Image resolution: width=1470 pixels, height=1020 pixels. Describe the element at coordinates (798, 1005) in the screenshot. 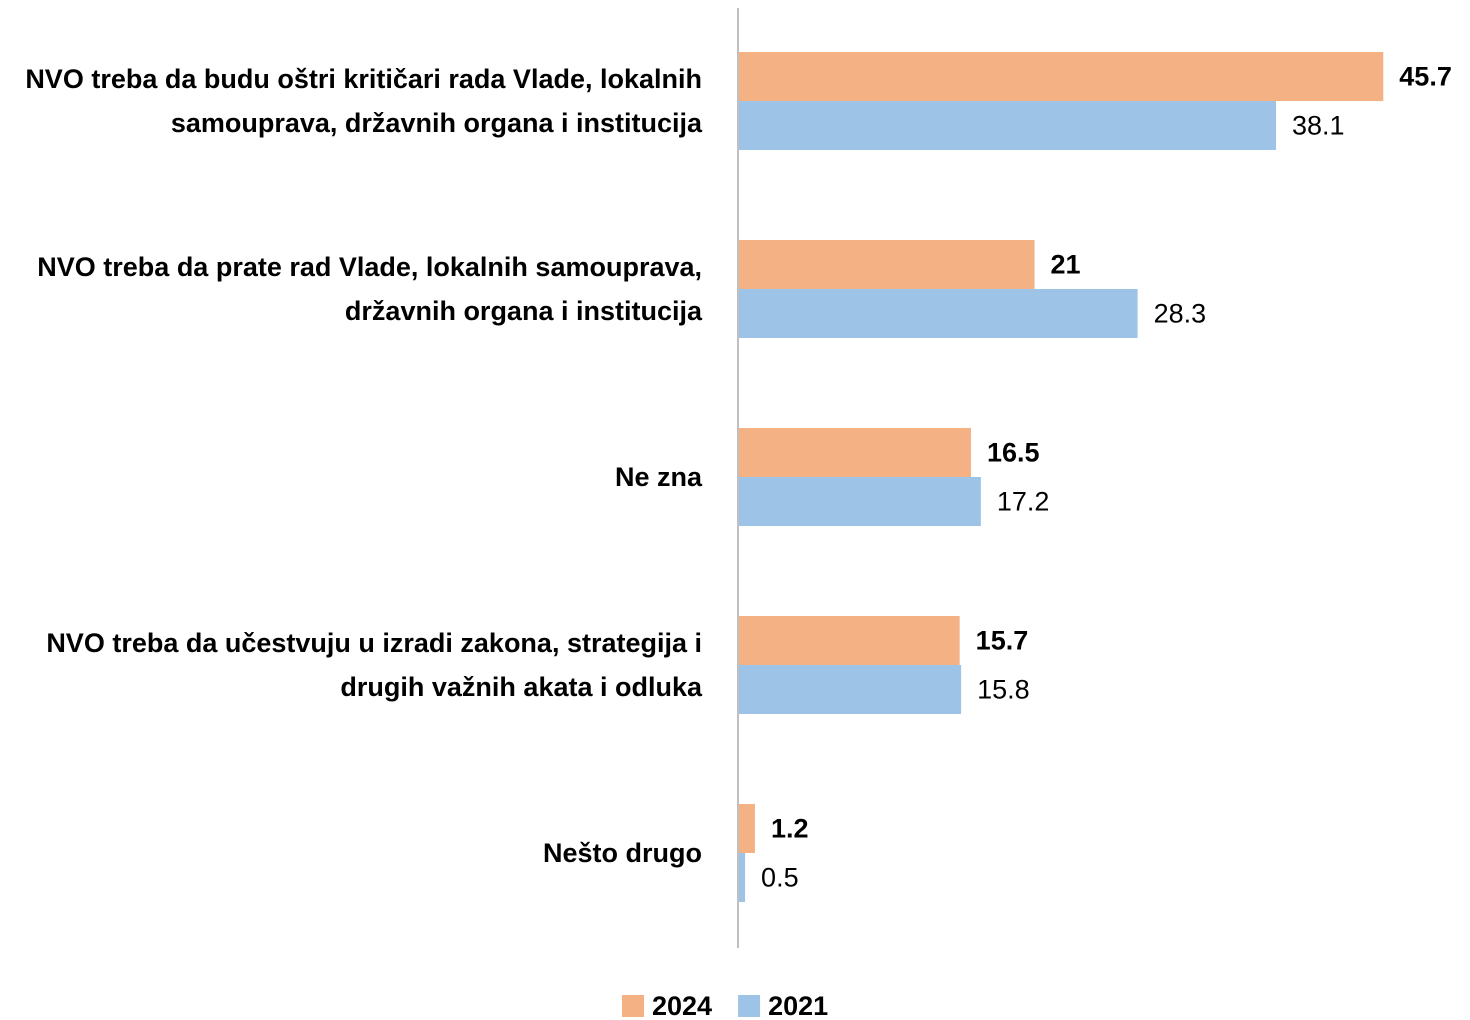

I see `legend-label: 2021` at that location.